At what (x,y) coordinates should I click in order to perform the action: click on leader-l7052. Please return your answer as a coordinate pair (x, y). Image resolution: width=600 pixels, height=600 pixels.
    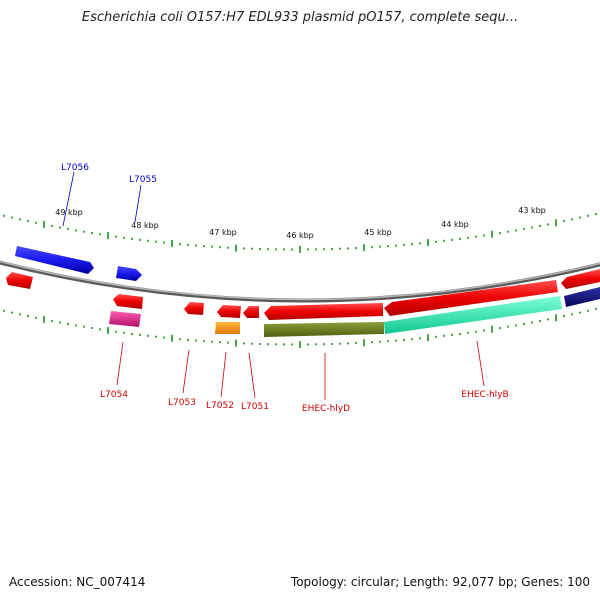
    Looking at the image, I should click on (223, 374).